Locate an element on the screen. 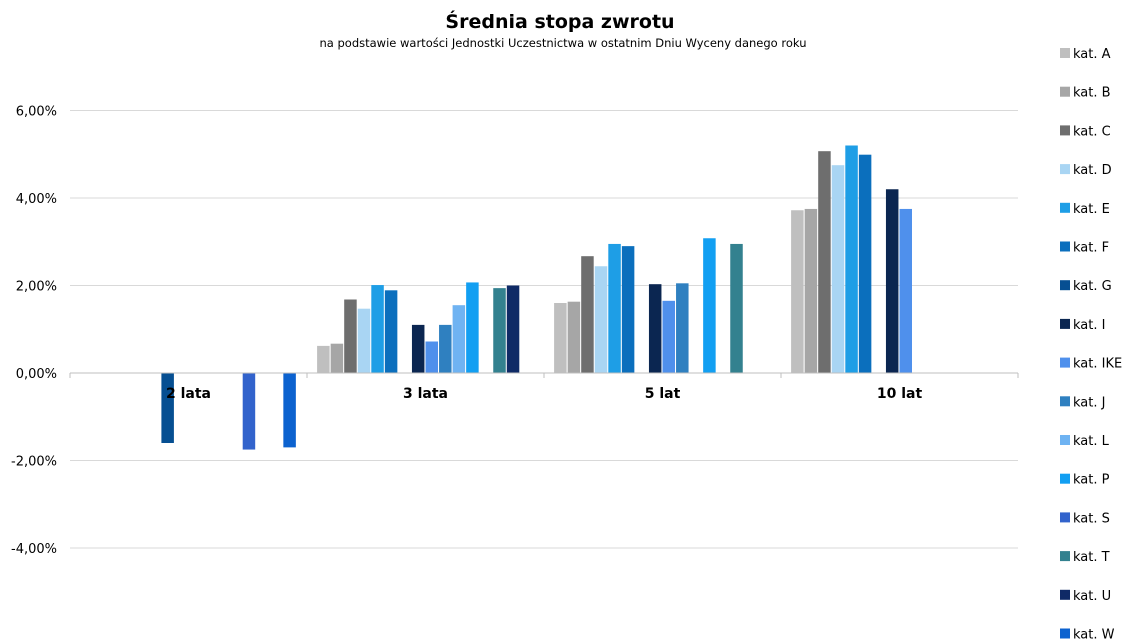 This screenshot has height=643, width=1136. category-labels: 2 lata 3 lata 5 lat 10 lat is located at coordinates (544, 394).